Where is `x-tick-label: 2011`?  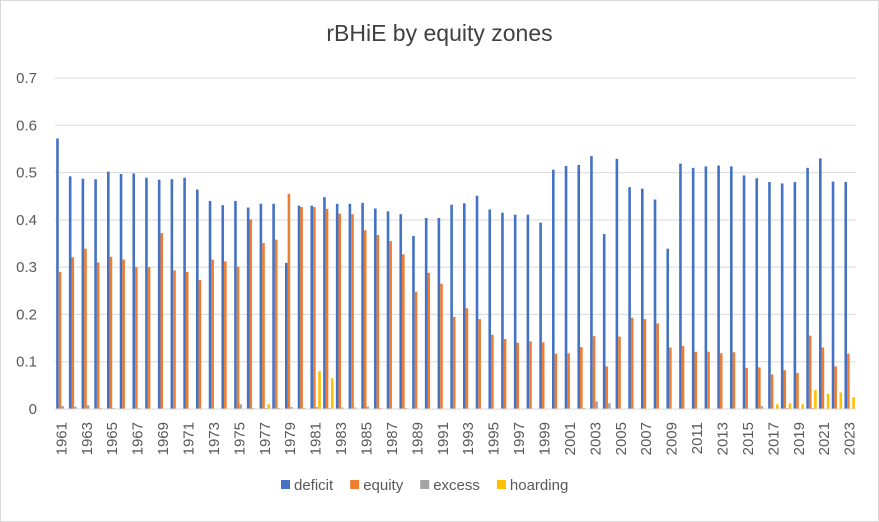
x-tick-label: 2011 is located at coordinates (697, 438).